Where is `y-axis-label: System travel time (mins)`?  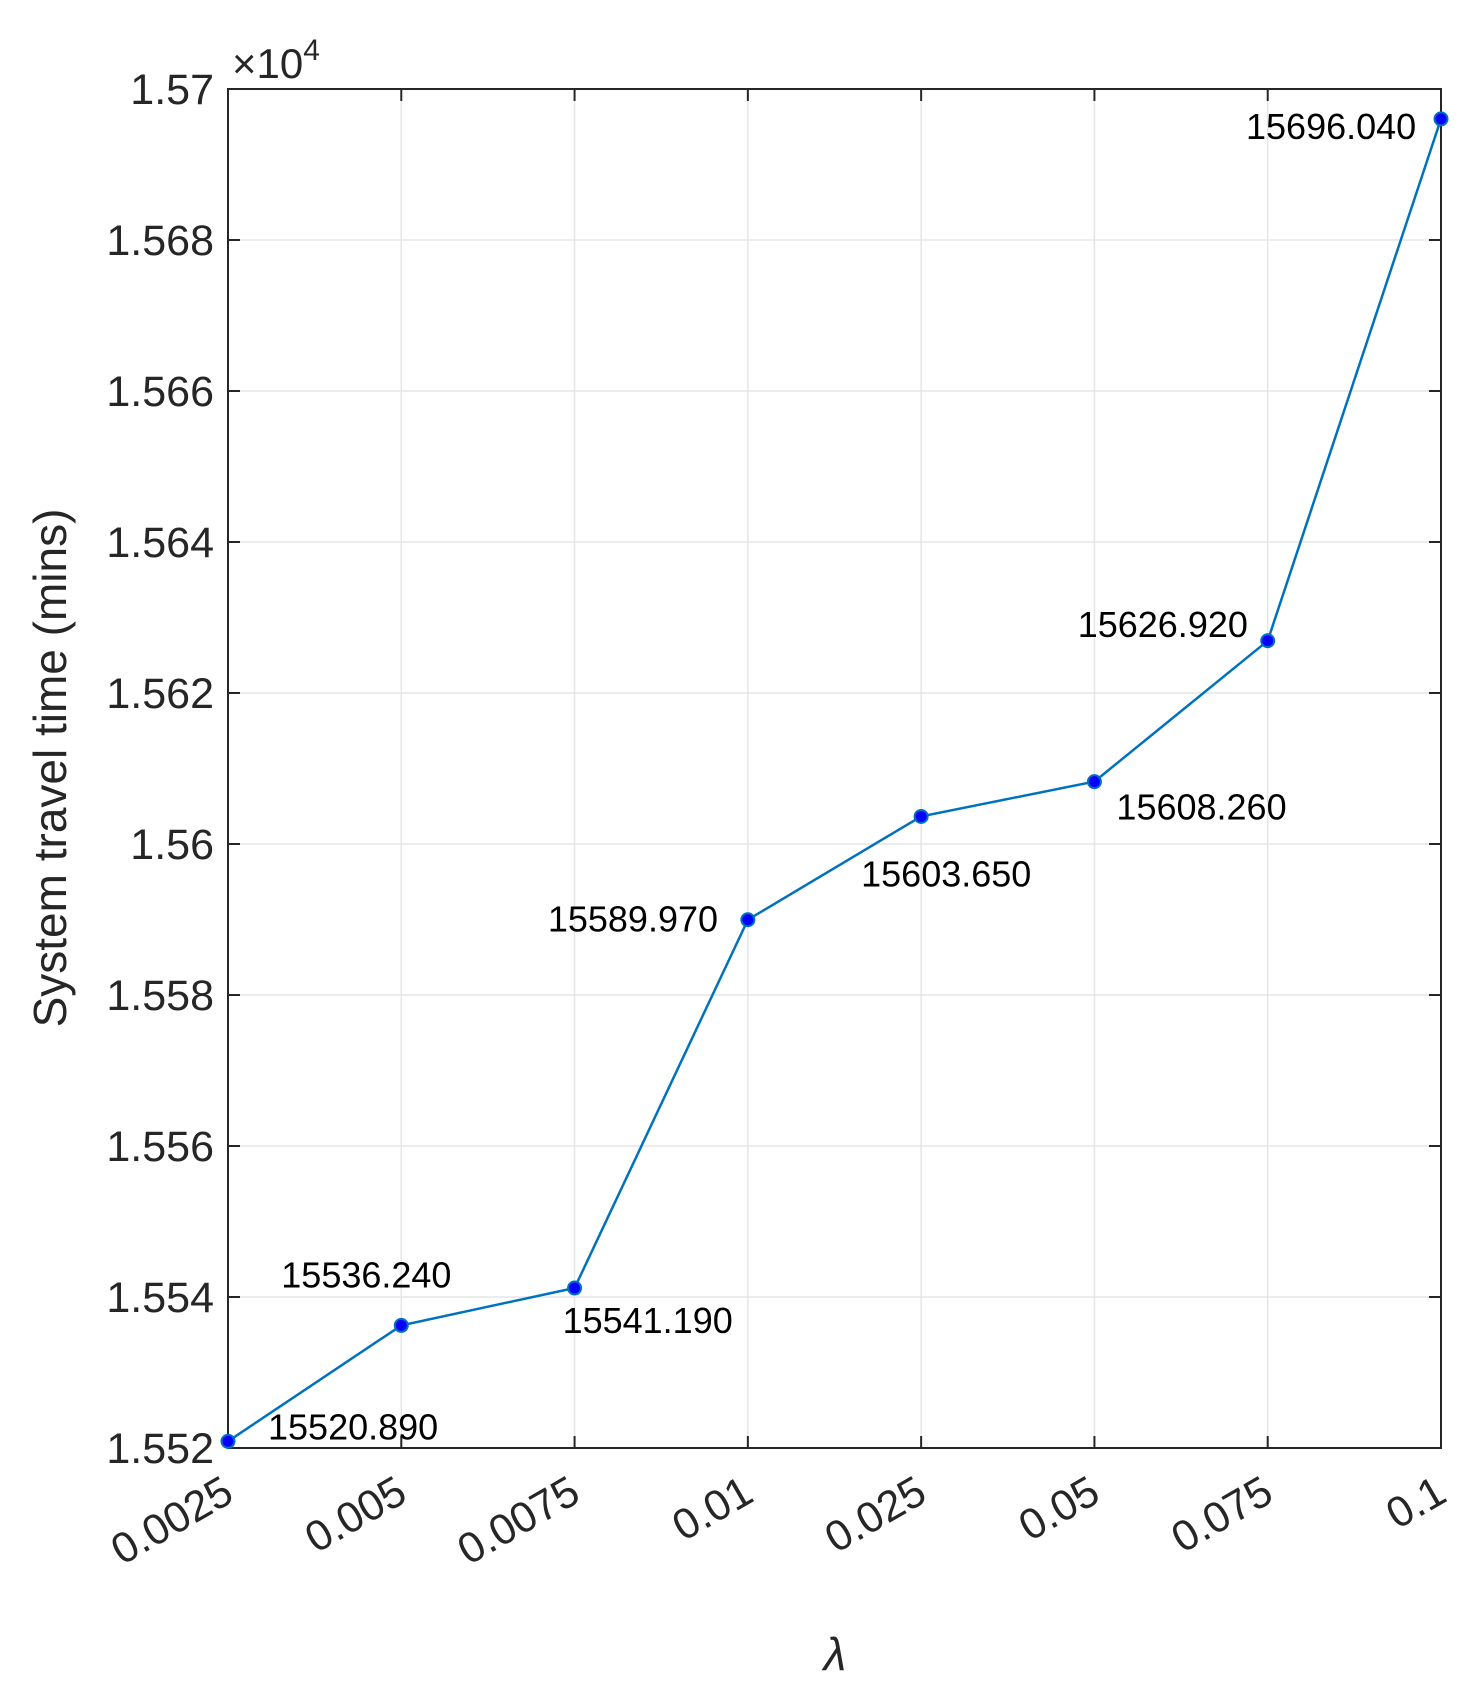
y-axis-label: System travel time (mins) is located at coordinates (50, 768).